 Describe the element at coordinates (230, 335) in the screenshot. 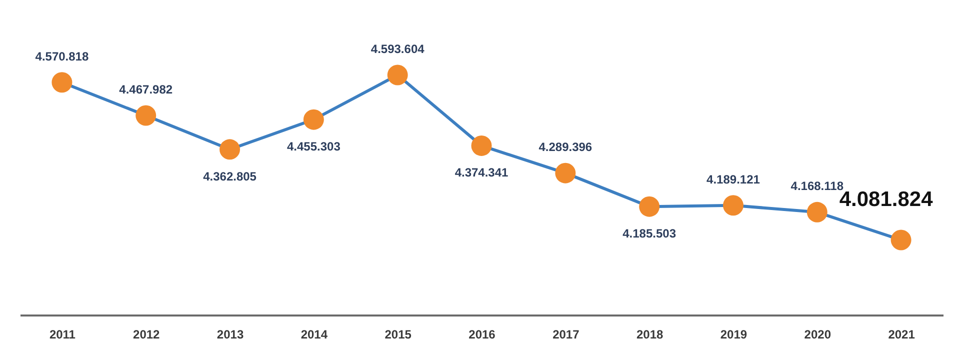

I see `x-tick-label: 2013` at that location.